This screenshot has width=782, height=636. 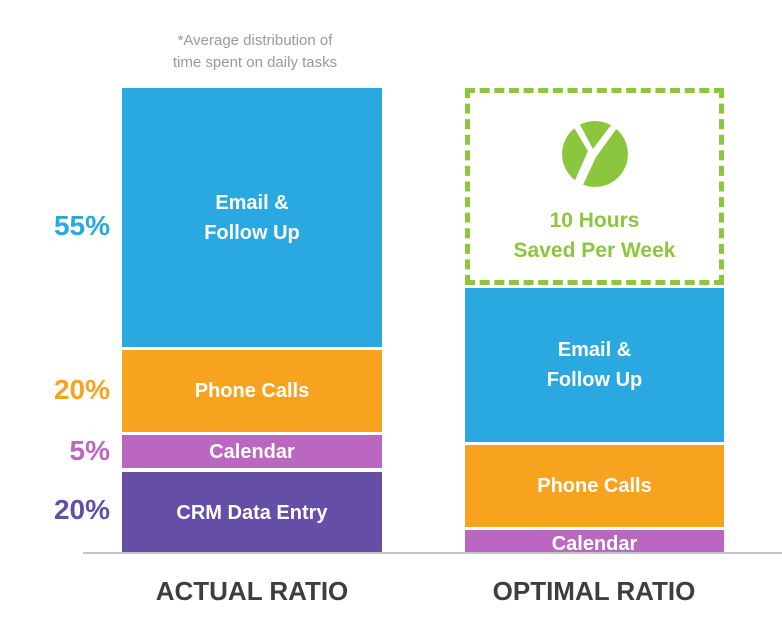 I want to click on pct-phone: 20%, so click(x=81, y=389).